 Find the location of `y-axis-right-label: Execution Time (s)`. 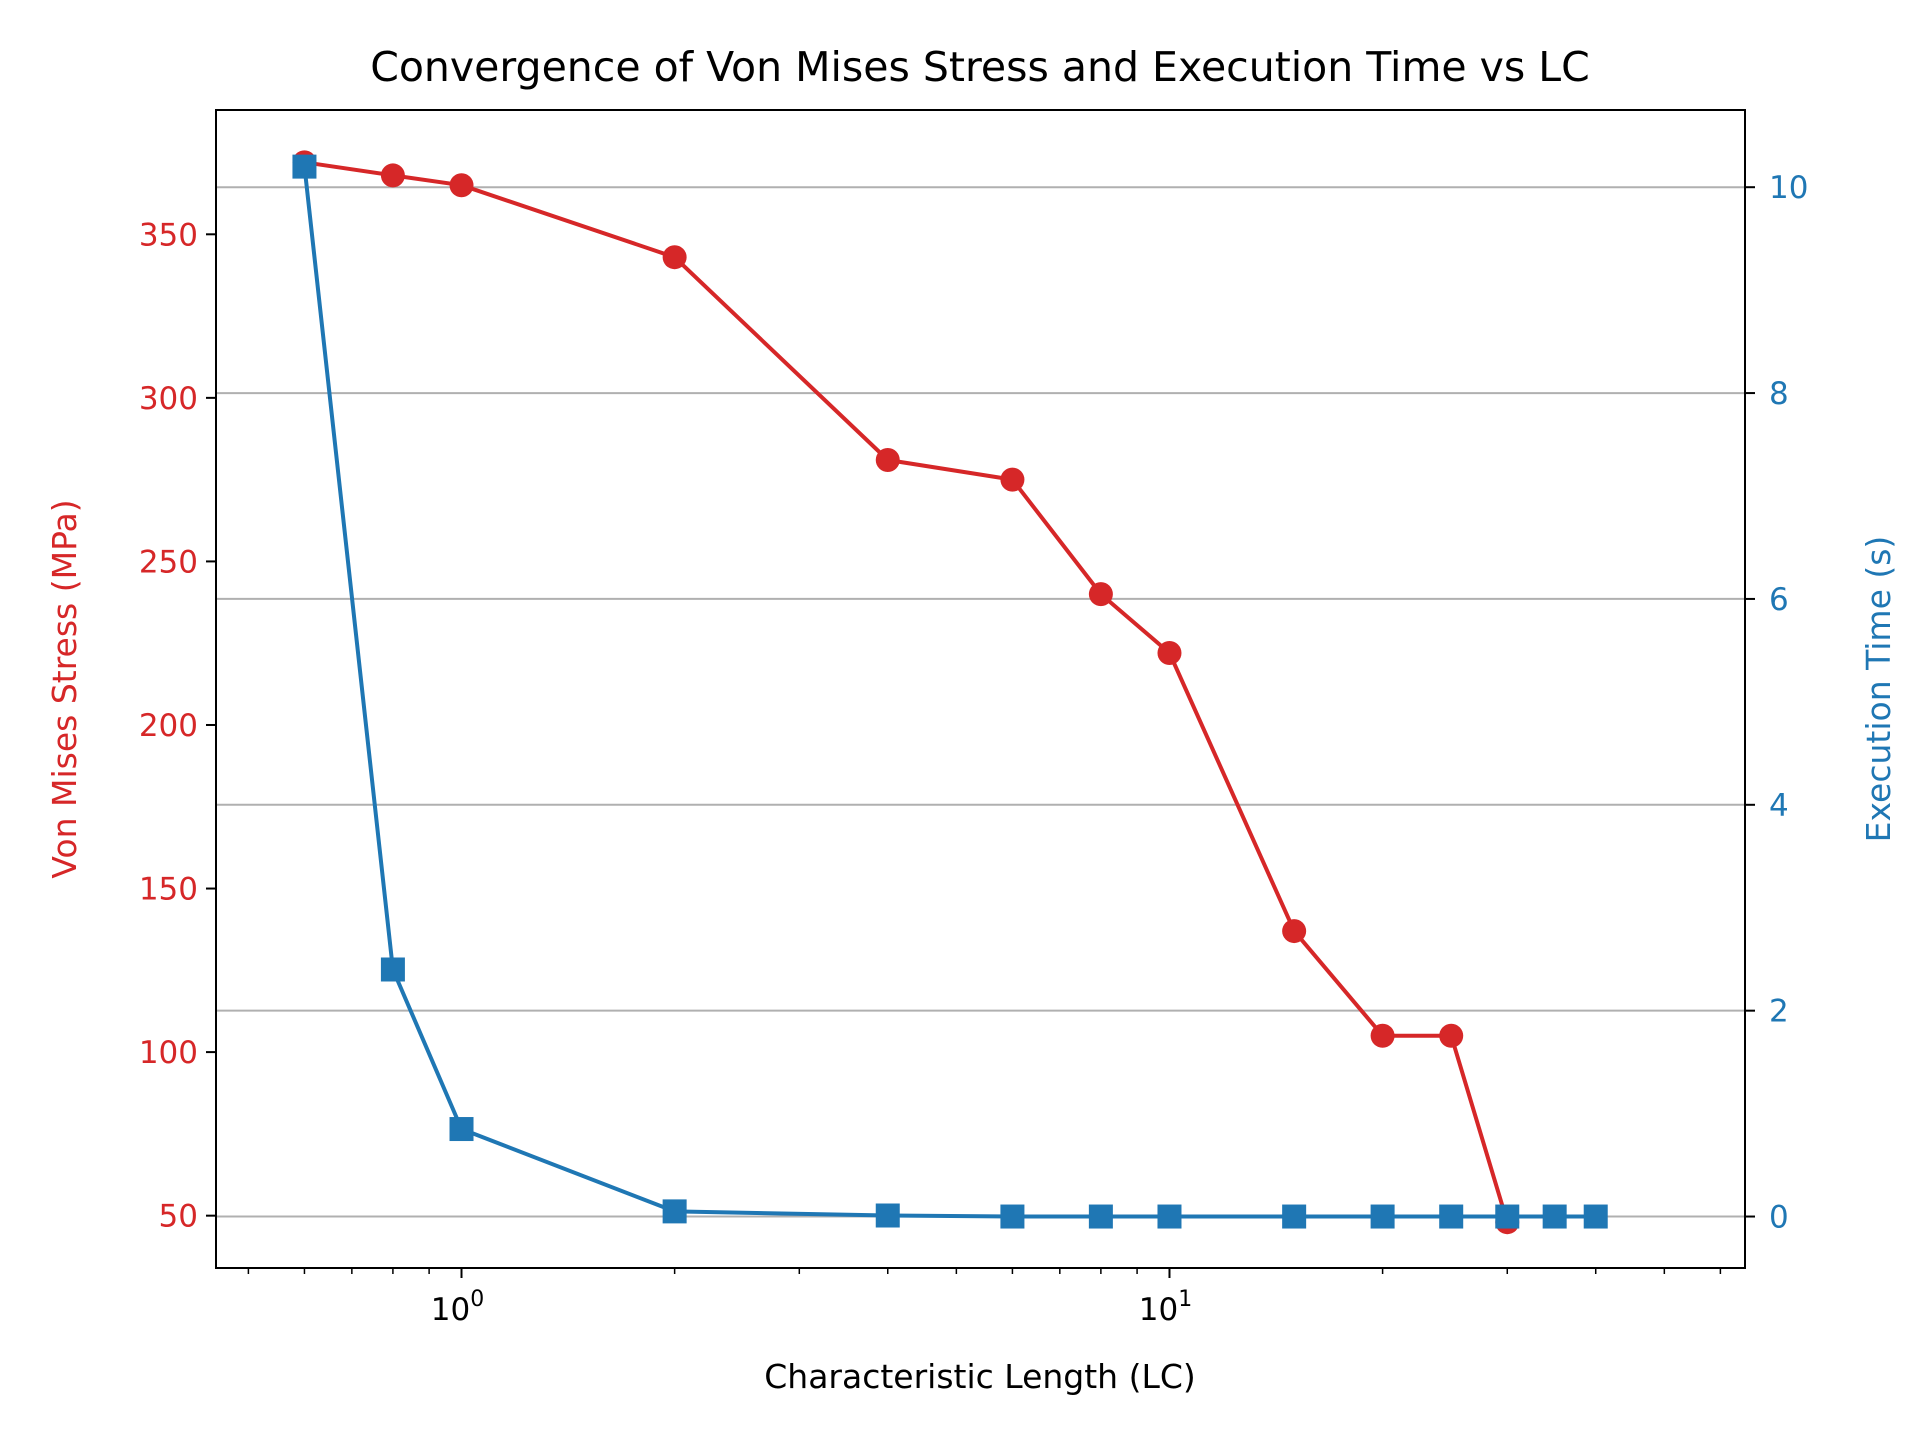

y-axis-right-label: Execution Time (s) is located at coordinates (1878, 689).